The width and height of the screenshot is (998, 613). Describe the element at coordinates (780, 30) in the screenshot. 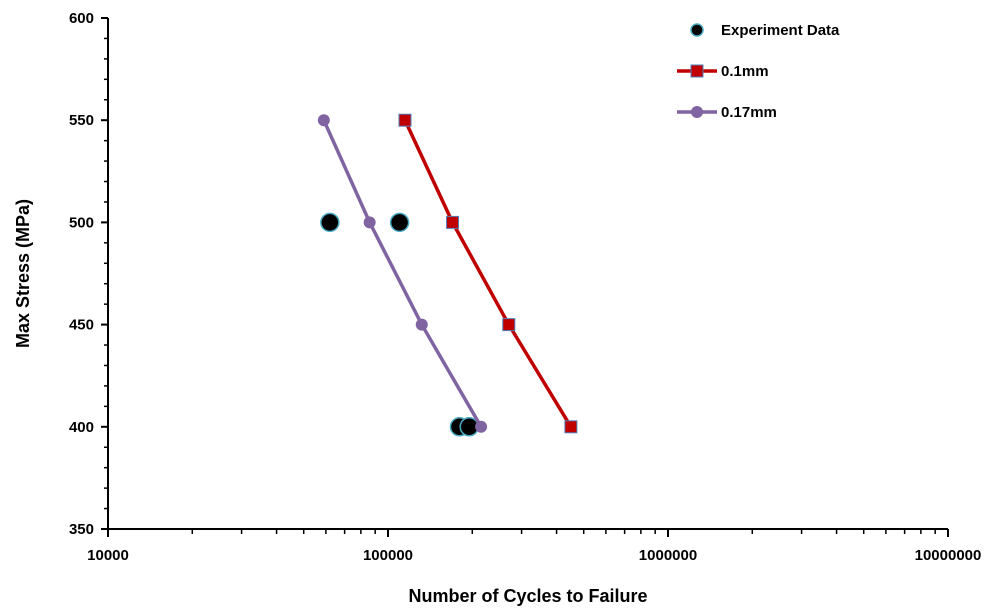

I see `legend-label: Experiment Data` at that location.